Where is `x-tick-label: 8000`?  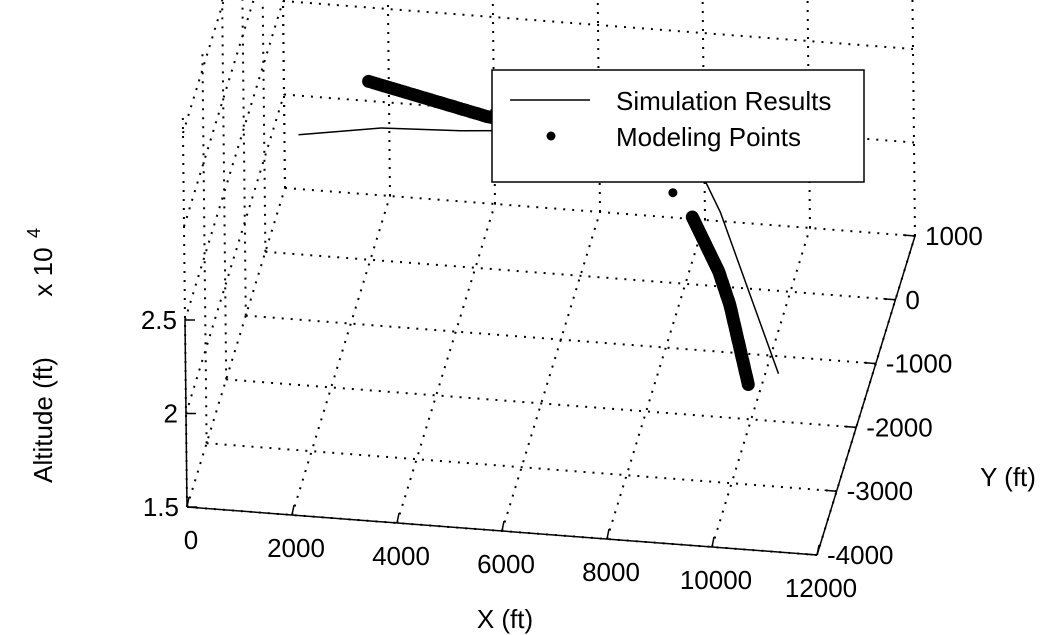 x-tick-label: 8000 is located at coordinates (611, 572).